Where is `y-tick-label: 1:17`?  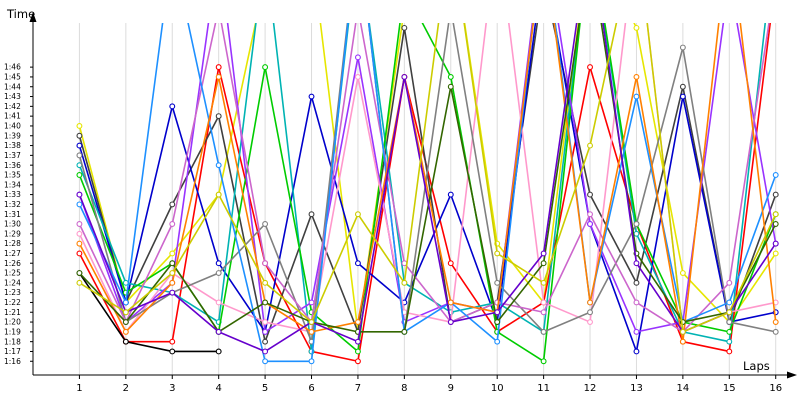
y-tick-label: 1:17 is located at coordinates (12, 351).